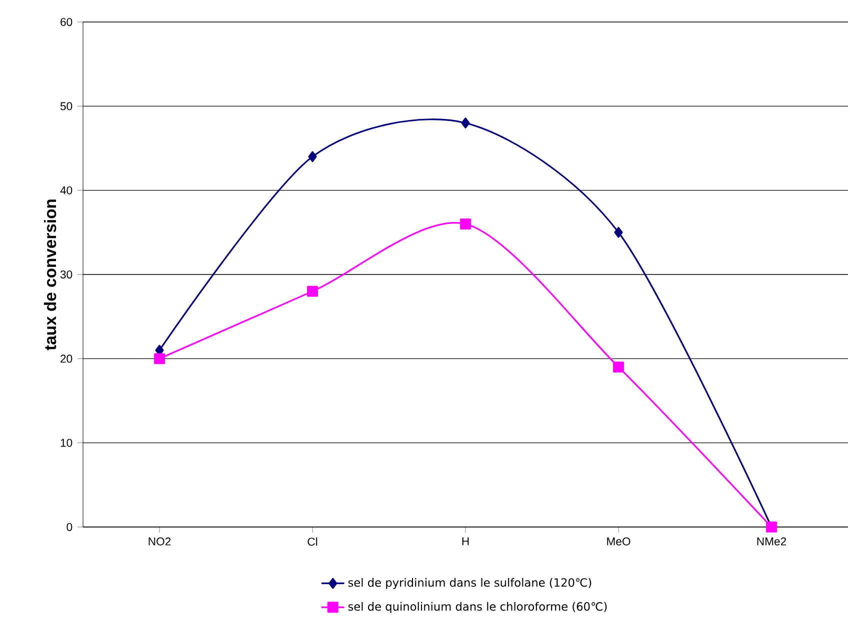 This screenshot has height=630, width=850. What do you see at coordinates (69, 526) in the screenshot?
I see `y-tick-label: 0` at bounding box center [69, 526].